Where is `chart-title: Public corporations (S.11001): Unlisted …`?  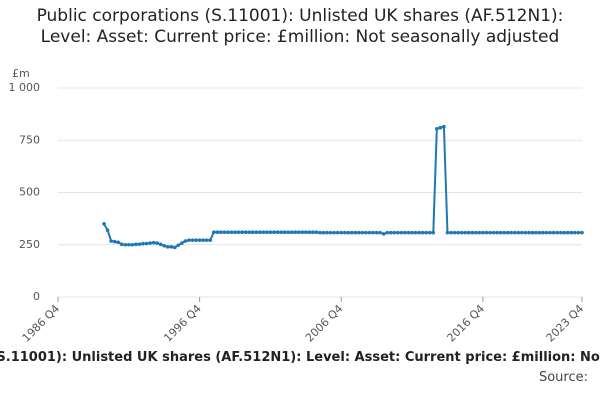 chart-title: Public corporations (S.11001): Unlisted … is located at coordinates (300, 26).